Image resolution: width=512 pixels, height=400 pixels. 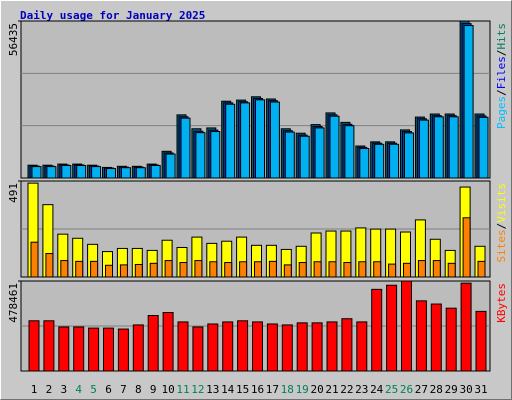 I want to click on y-tick-label: 491, so click(x=13, y=193).